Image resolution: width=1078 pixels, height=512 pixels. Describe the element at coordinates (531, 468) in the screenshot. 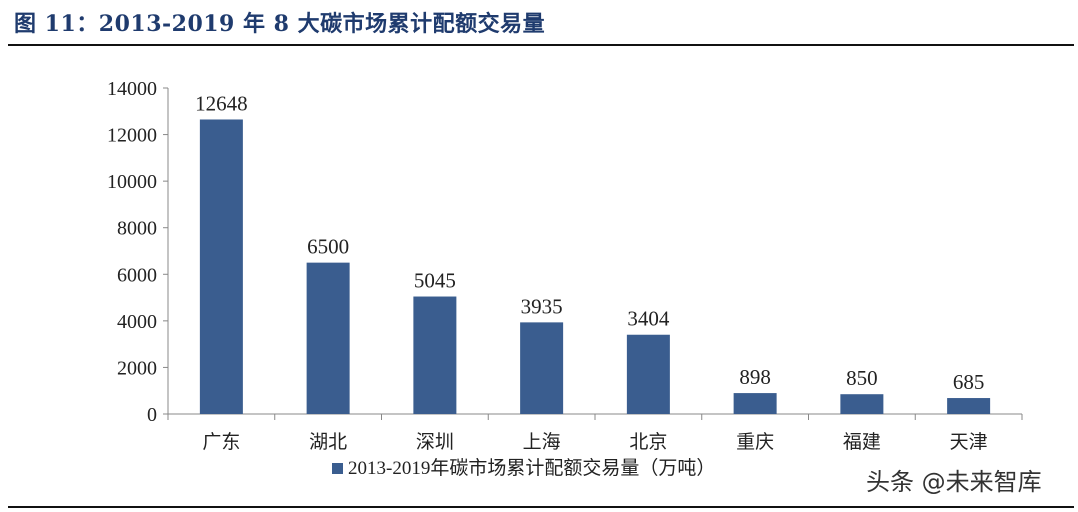

I see `legend-label: 2013-2019年碳市场累计配额交易量（万吨）` at that location.